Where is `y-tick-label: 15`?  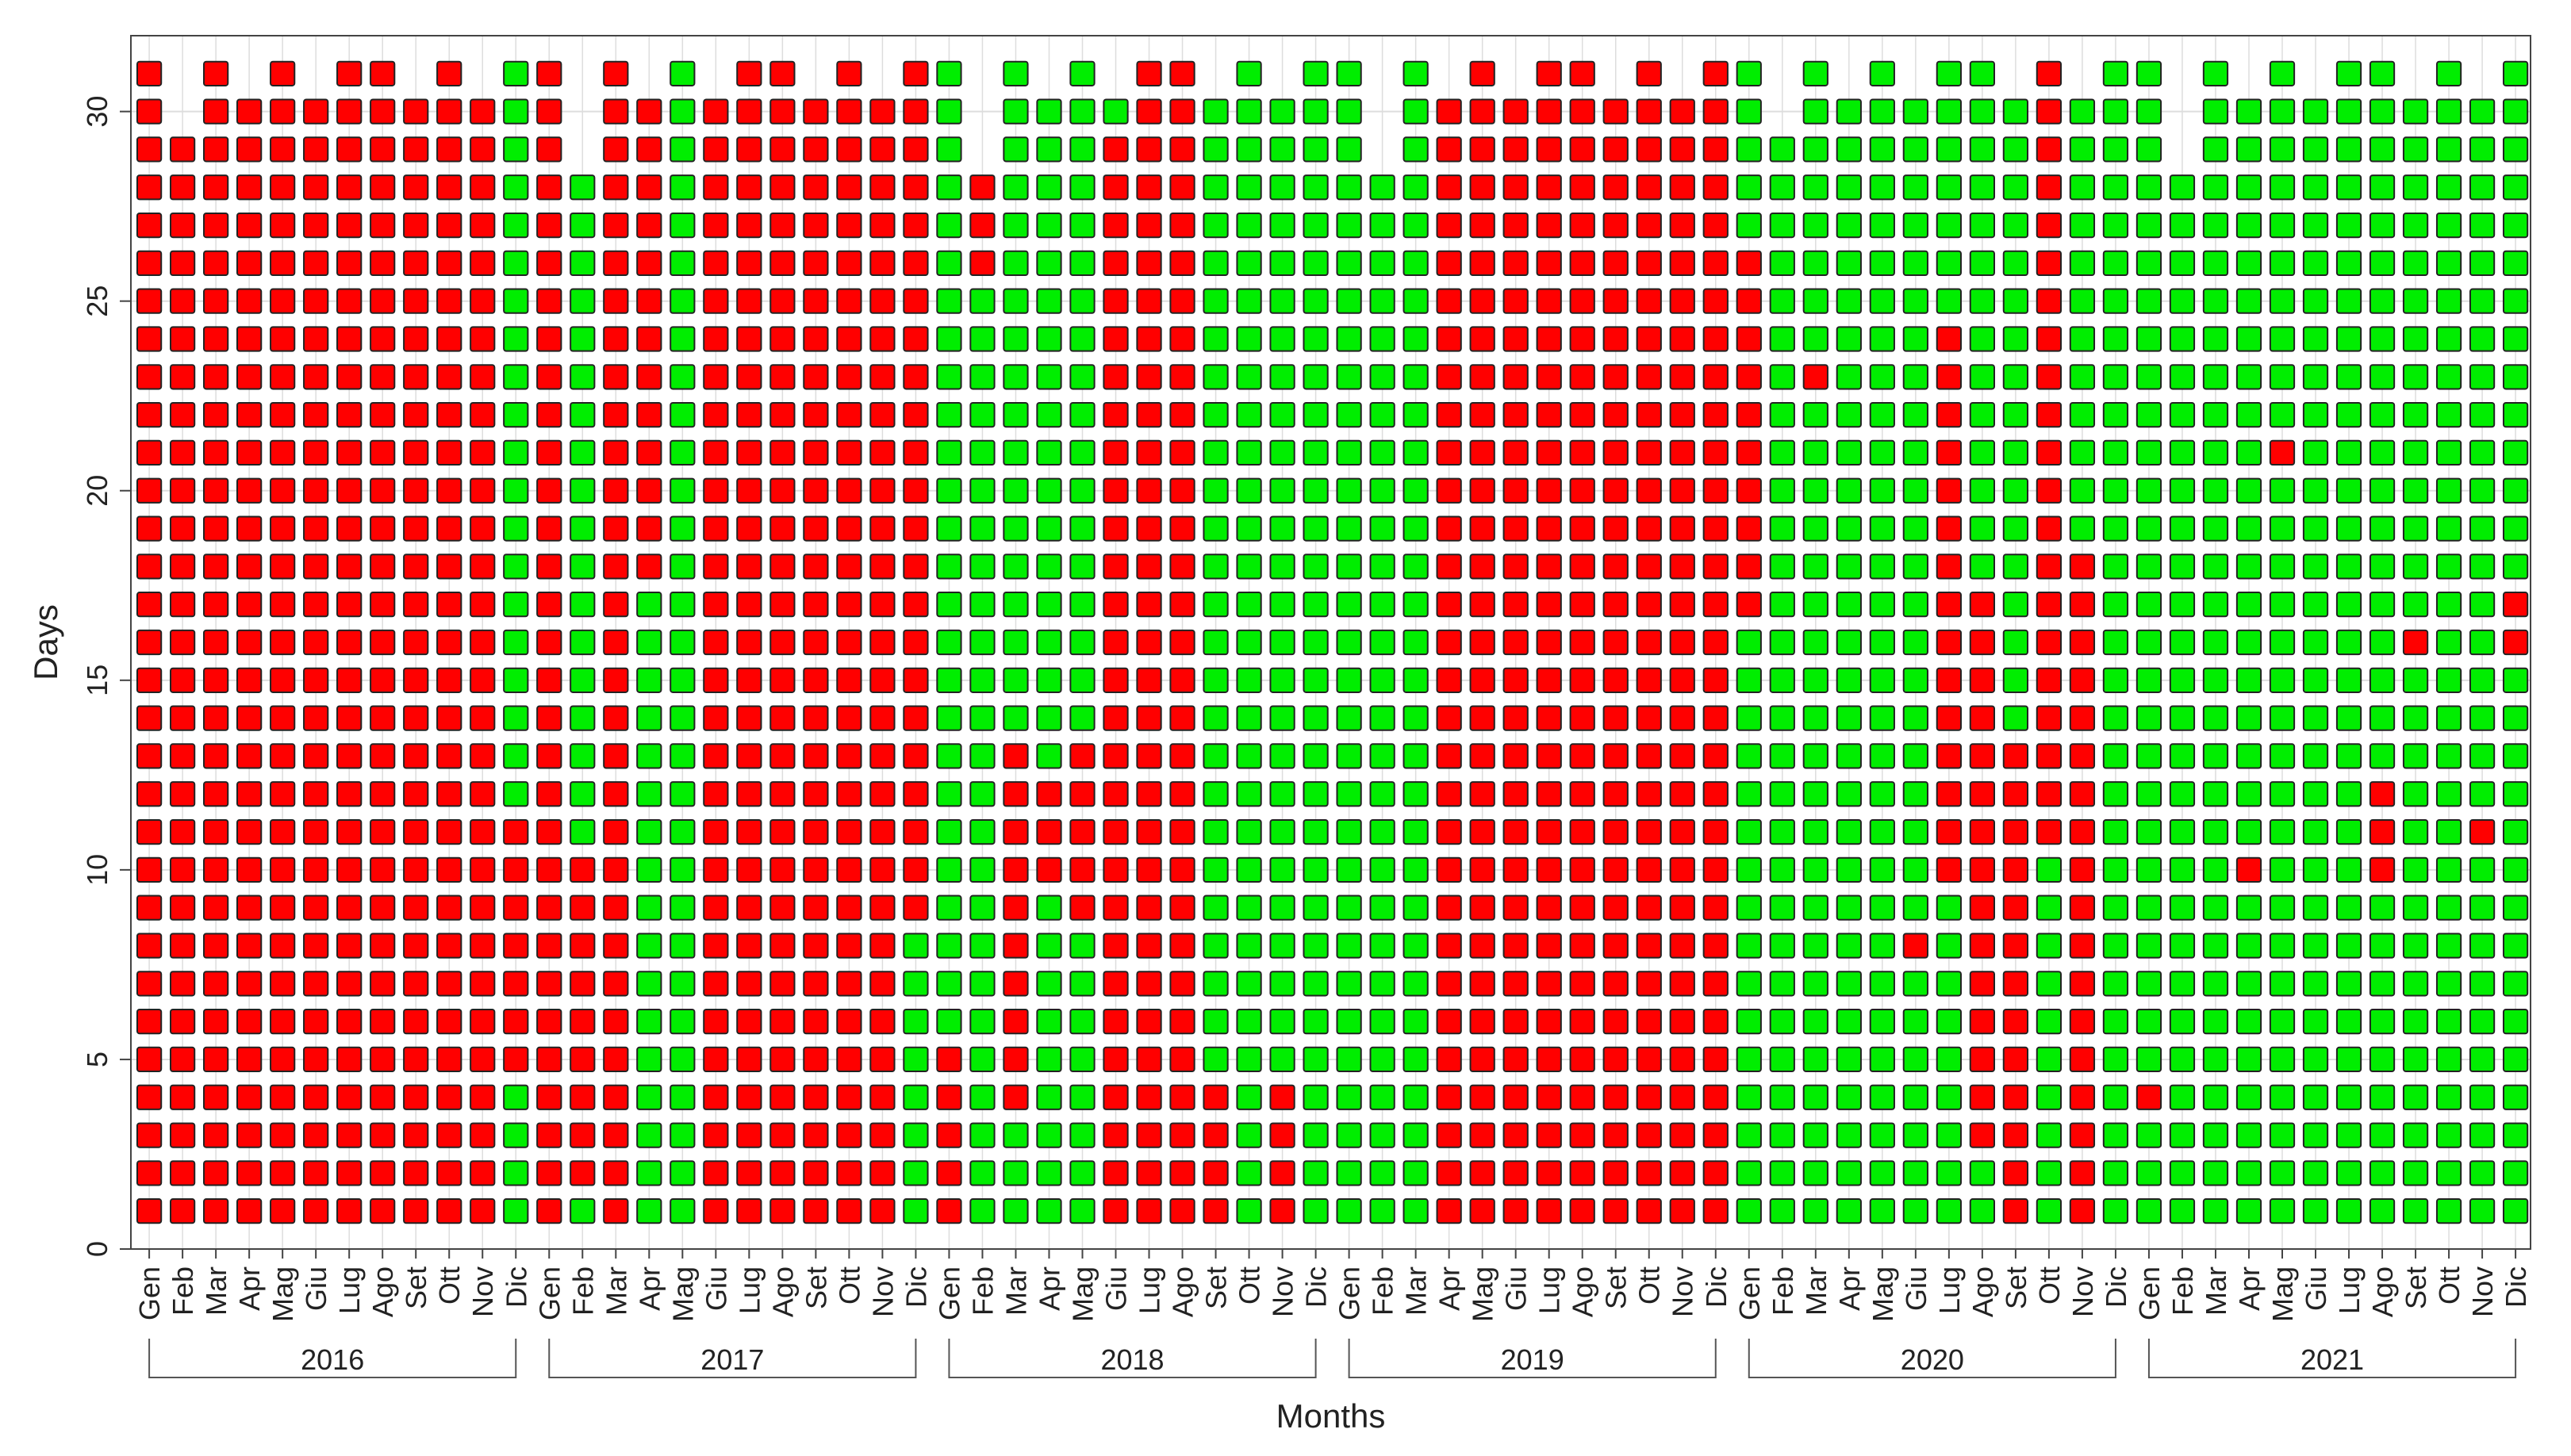 y-tick-label: 15 is located at coordinates (97, 680).